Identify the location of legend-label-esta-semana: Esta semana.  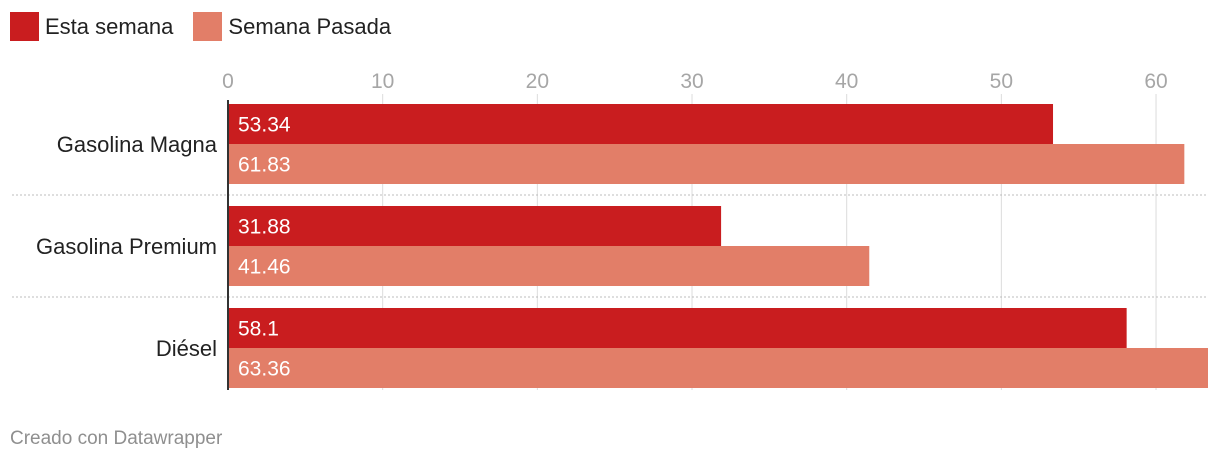
(109, 26).